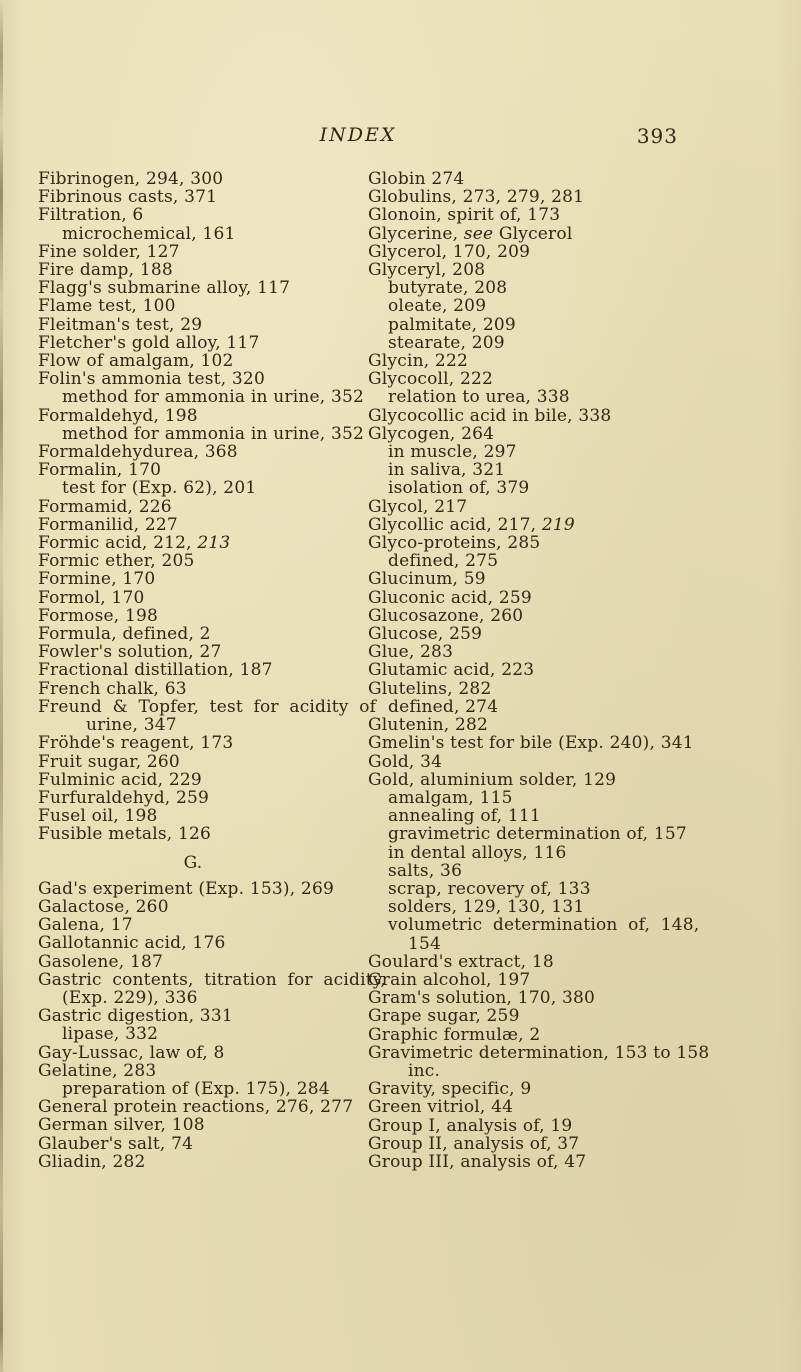 This screenshot has height=1372, width=801. I want to click on index-entry: oleate, 209, so click(437, 306).